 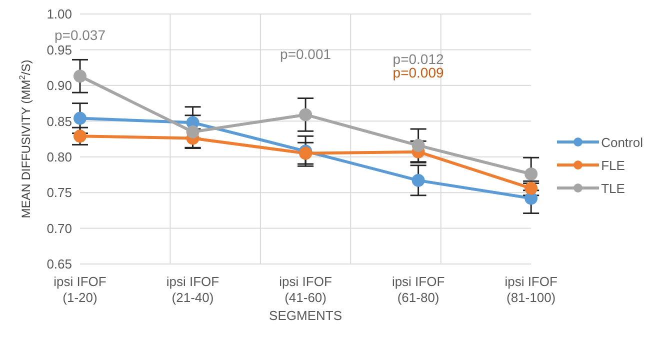 What do you see at coordinates (59, 14) in the screenshot?
I see `y-tick-label: 1.00` at bounding box center [59, 14].